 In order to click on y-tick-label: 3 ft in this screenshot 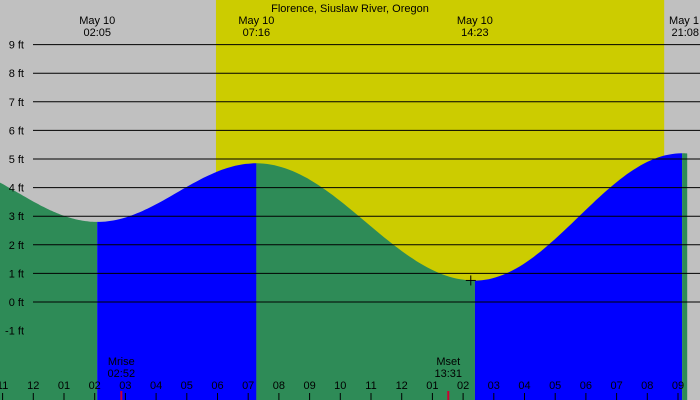, I will do `click(16, 217)`.